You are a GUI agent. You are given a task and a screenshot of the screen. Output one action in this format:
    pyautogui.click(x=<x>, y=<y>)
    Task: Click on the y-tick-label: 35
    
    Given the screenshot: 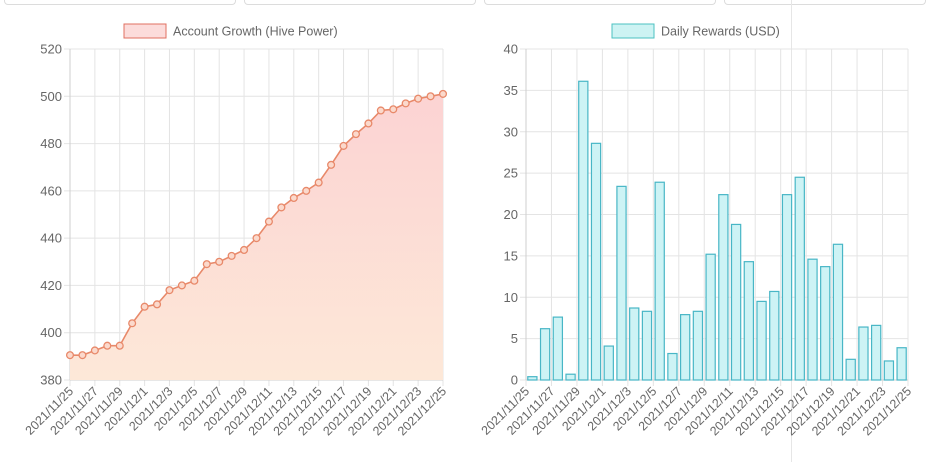 What is the action you would take?
    pyautogui.click(x=511, y=90)
    